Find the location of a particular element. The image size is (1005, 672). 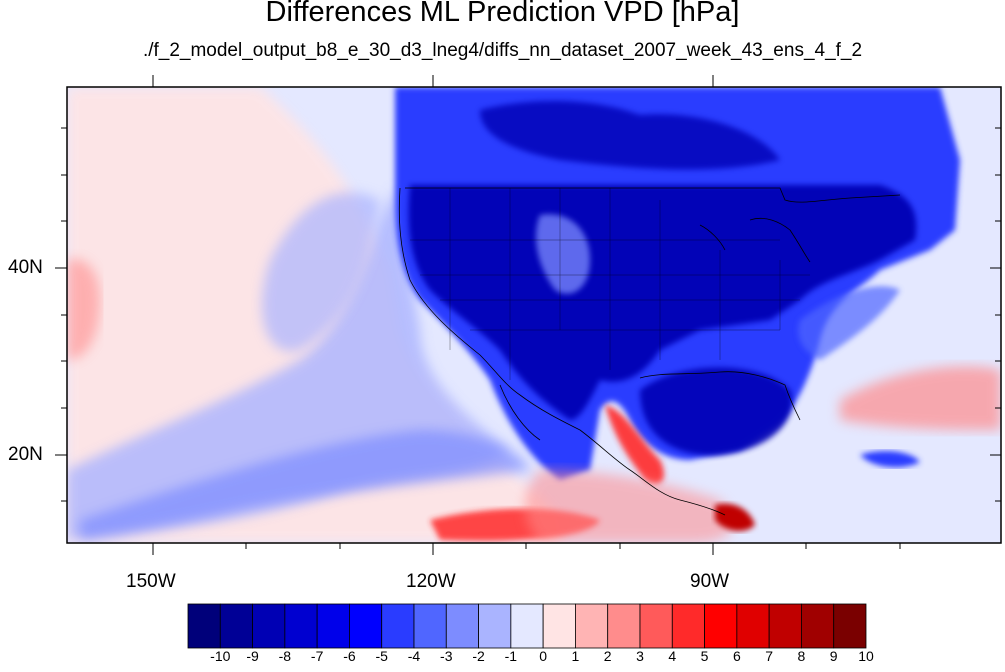

lon-label-90w: 90W is located at coordinates (710, 581).